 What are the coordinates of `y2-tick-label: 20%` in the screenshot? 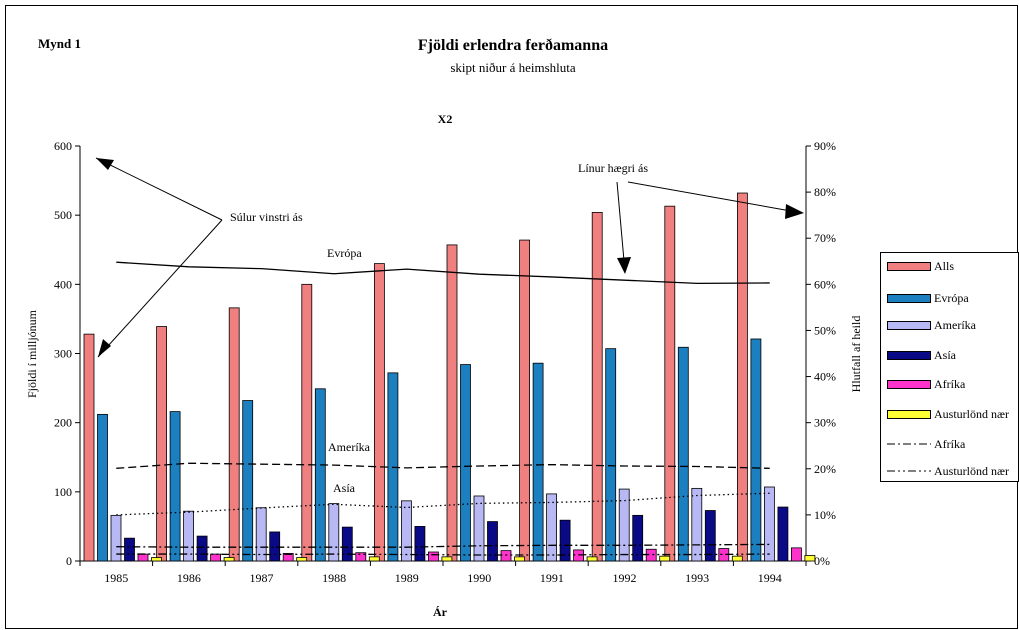 It's located at (825, 469).